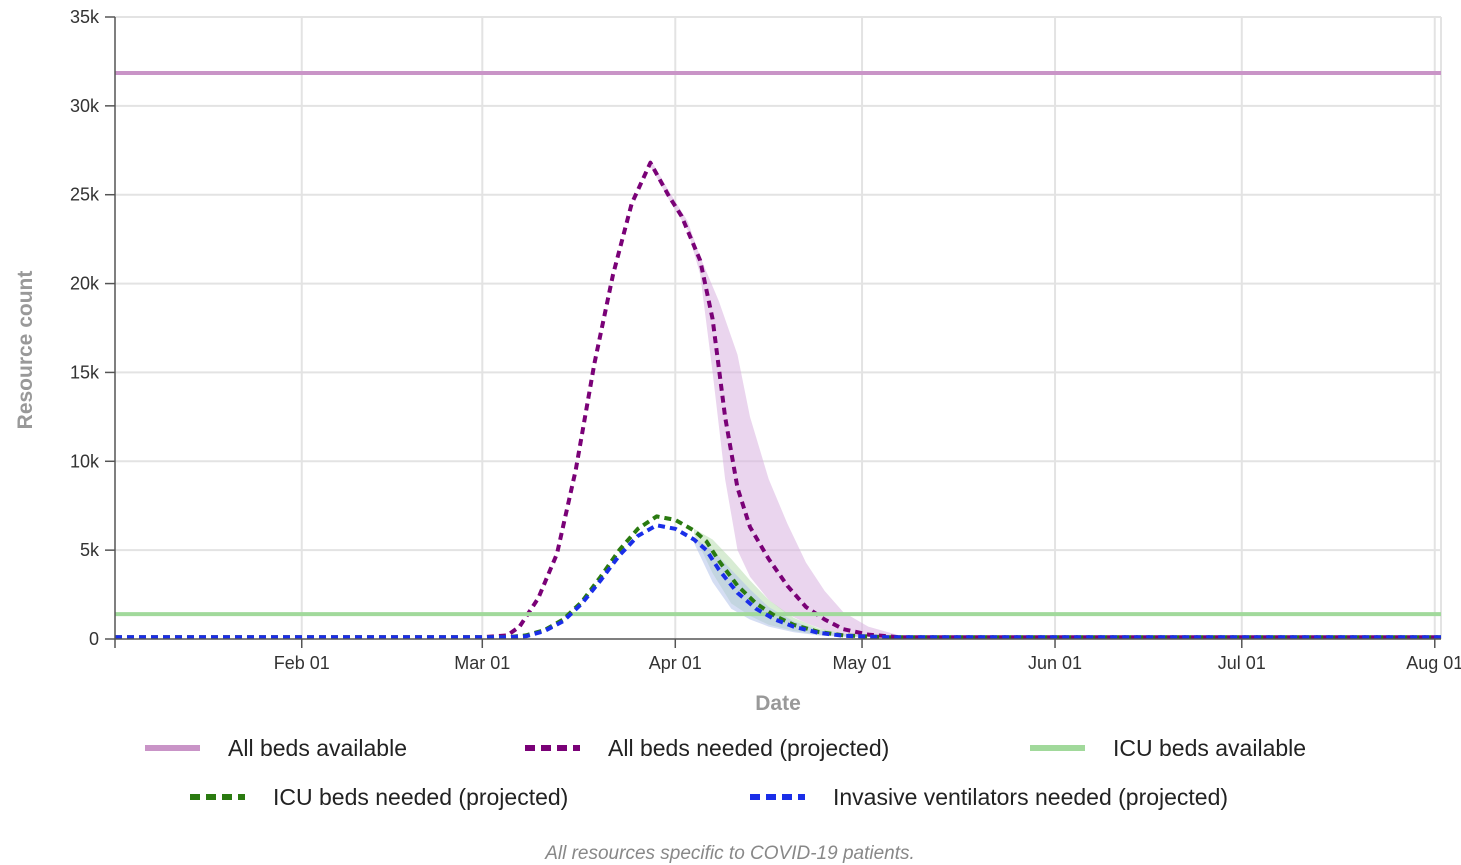 This screenshot has width=1461, height=865. I want to click on y-tick-label: 15k, so click(85, 372).